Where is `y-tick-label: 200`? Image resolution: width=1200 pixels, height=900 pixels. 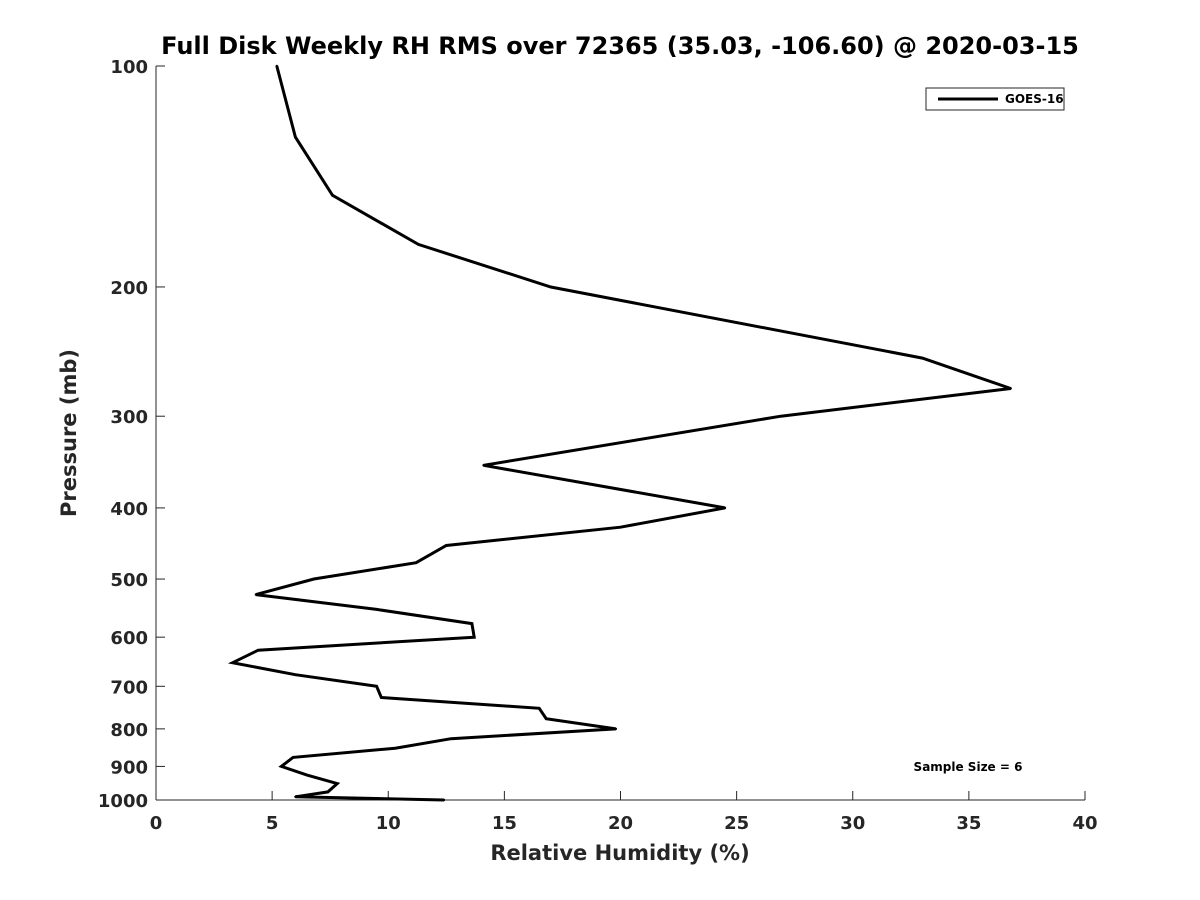 y-tick-label: 200 is located at coordinates (129, 288).